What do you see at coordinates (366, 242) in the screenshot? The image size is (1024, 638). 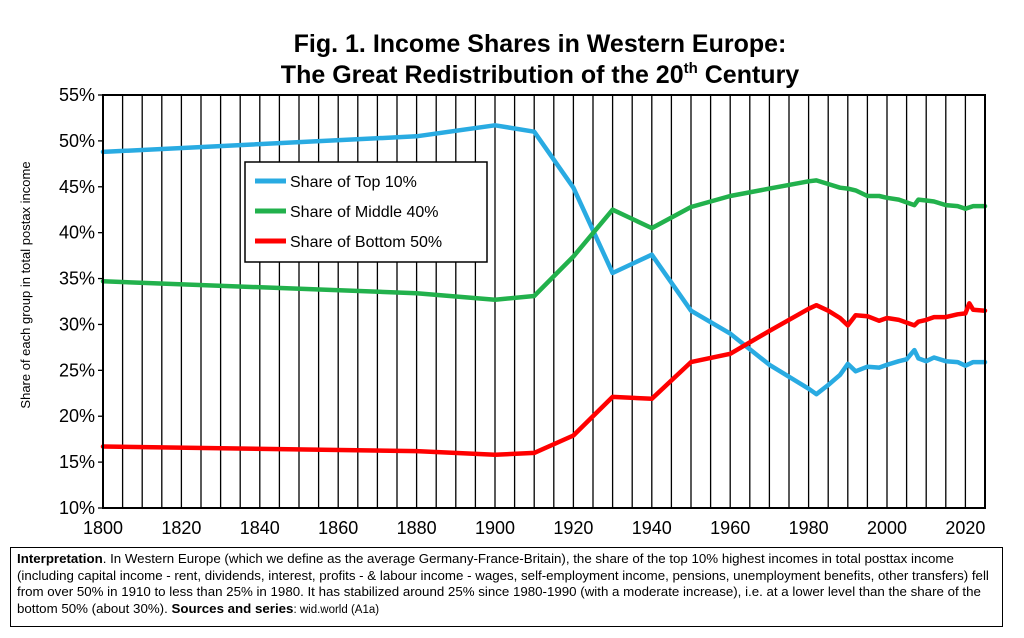 I see `legend-label-bottom50: Share of Bottom 50%` at bounding box center [366, 242].